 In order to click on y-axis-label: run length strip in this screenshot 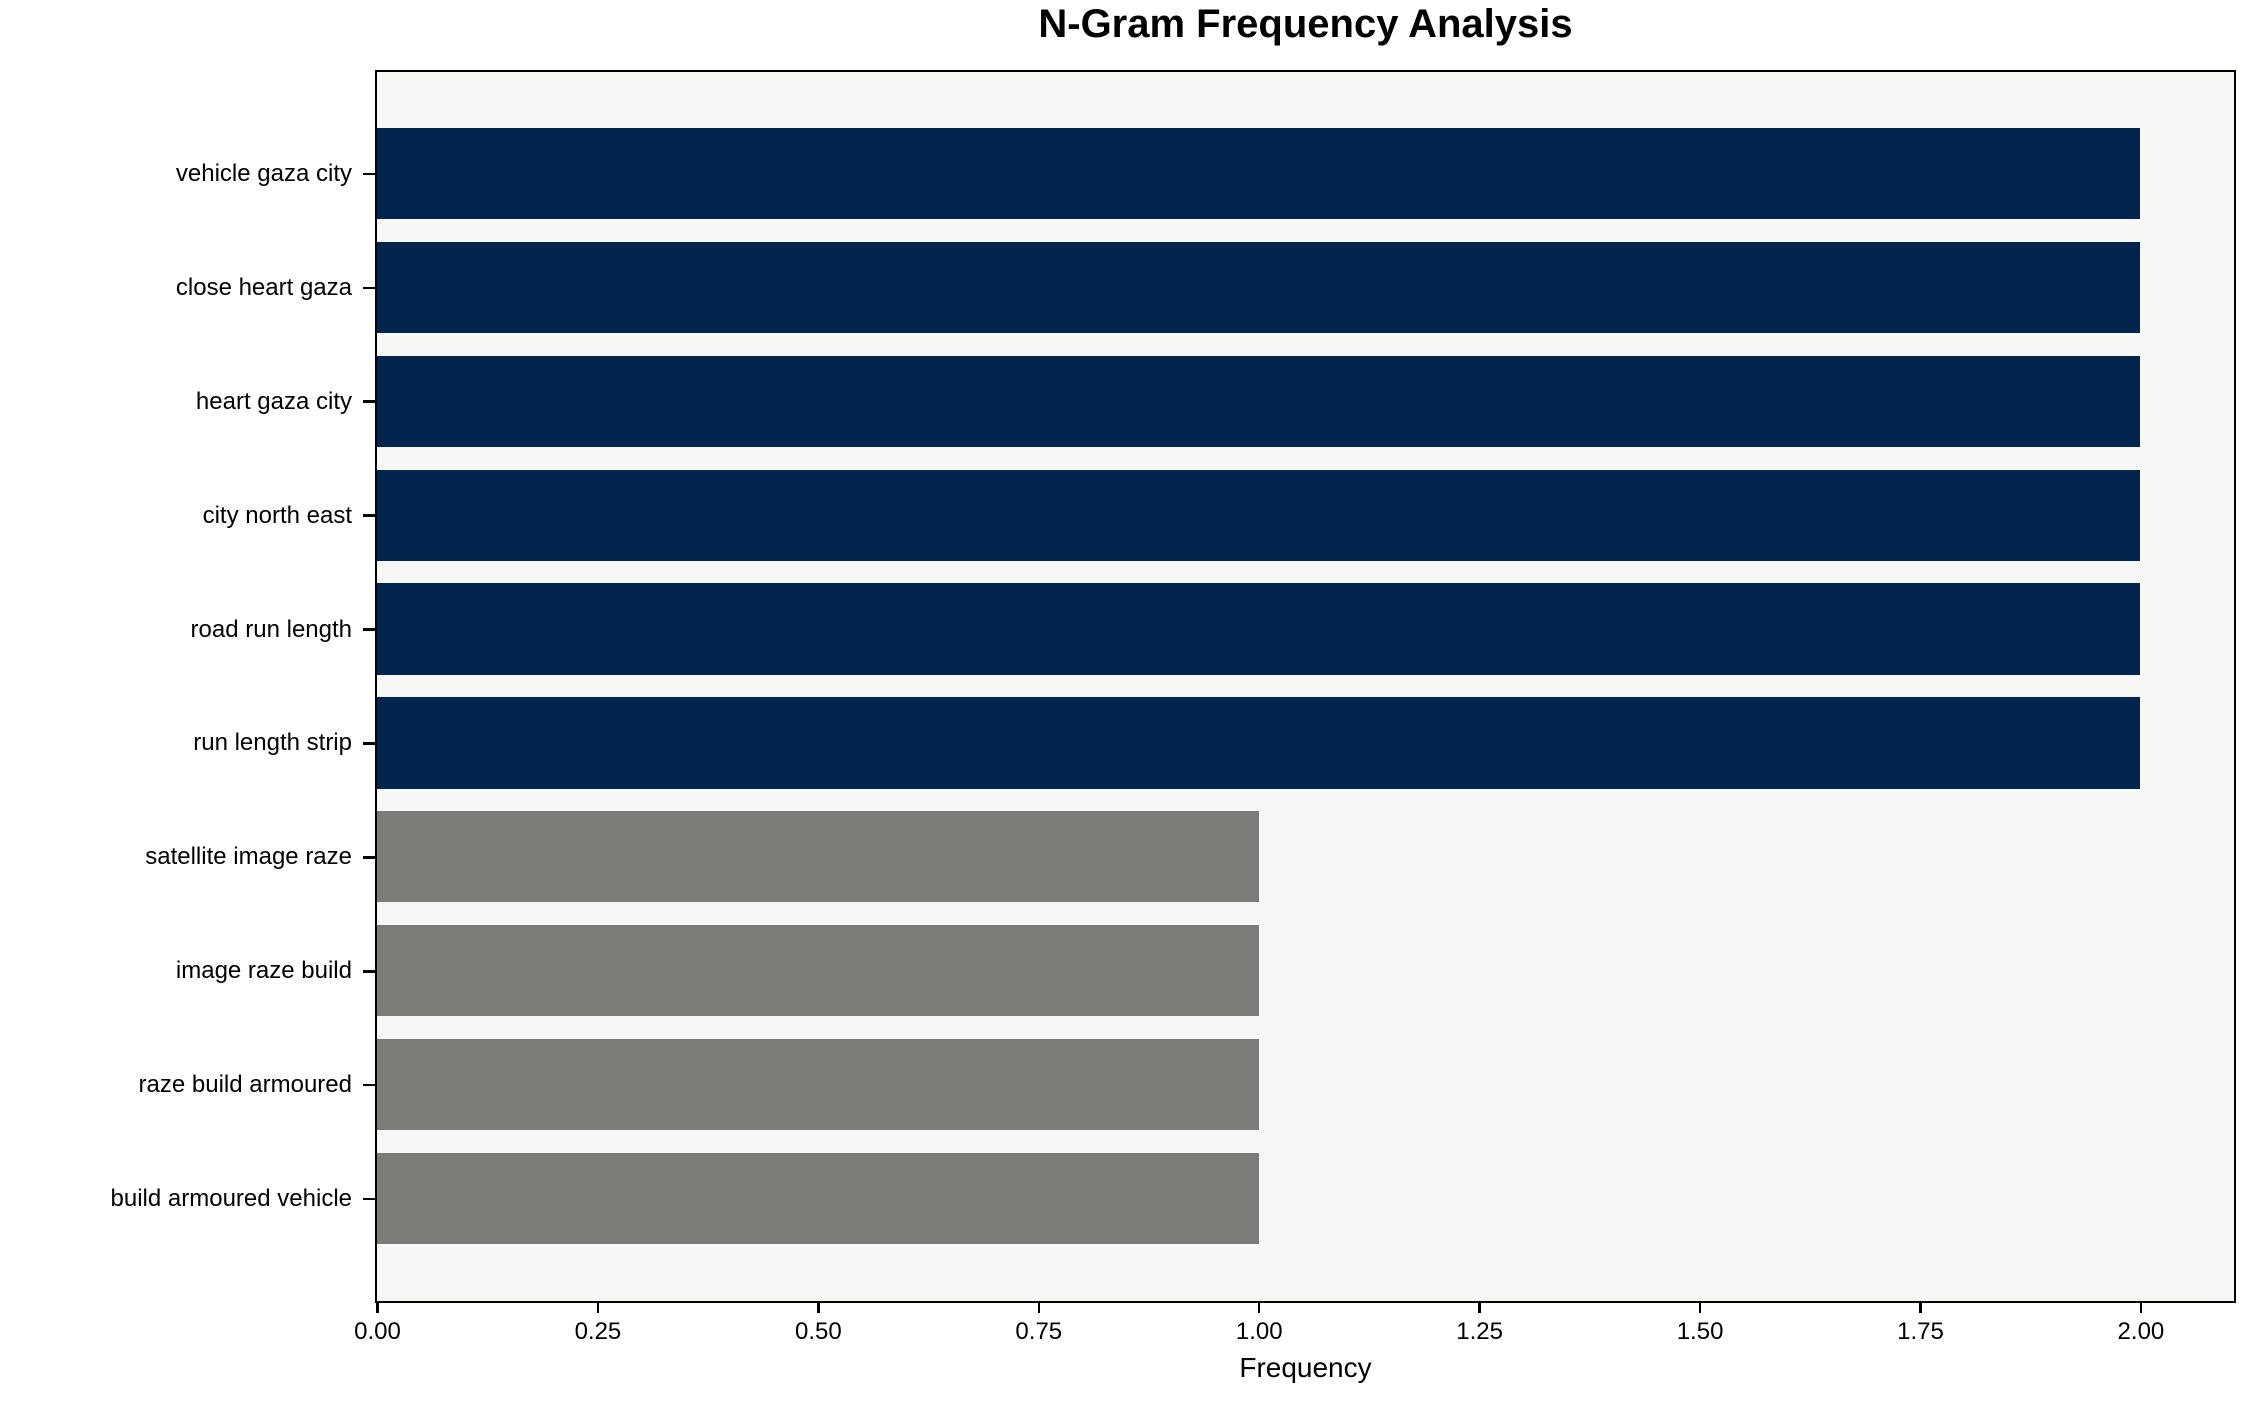, I will do `click(272, 743)`.